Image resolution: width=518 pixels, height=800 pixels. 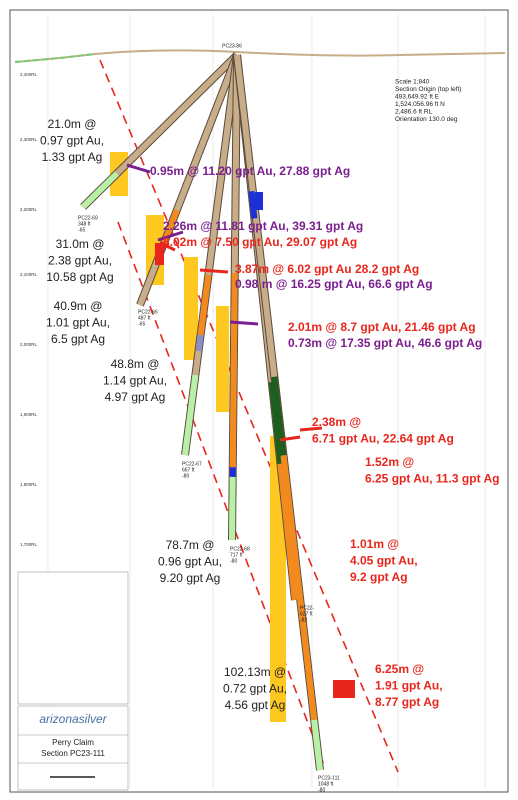 I want to click on hole-label: PC23-111, so click(x=329, y=778).